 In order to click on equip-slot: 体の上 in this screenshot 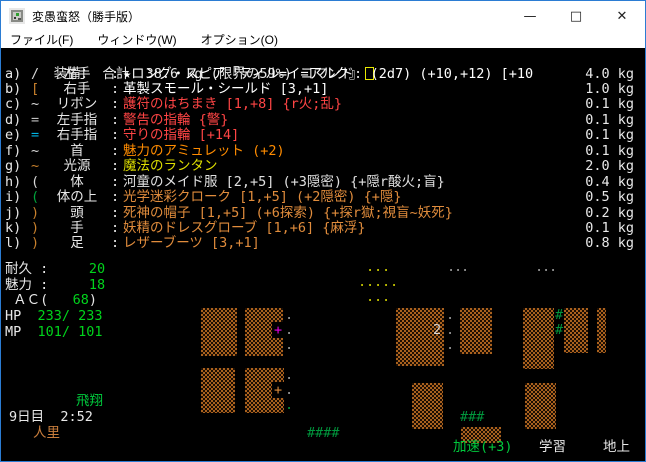, I will do `click(77, 197)`.